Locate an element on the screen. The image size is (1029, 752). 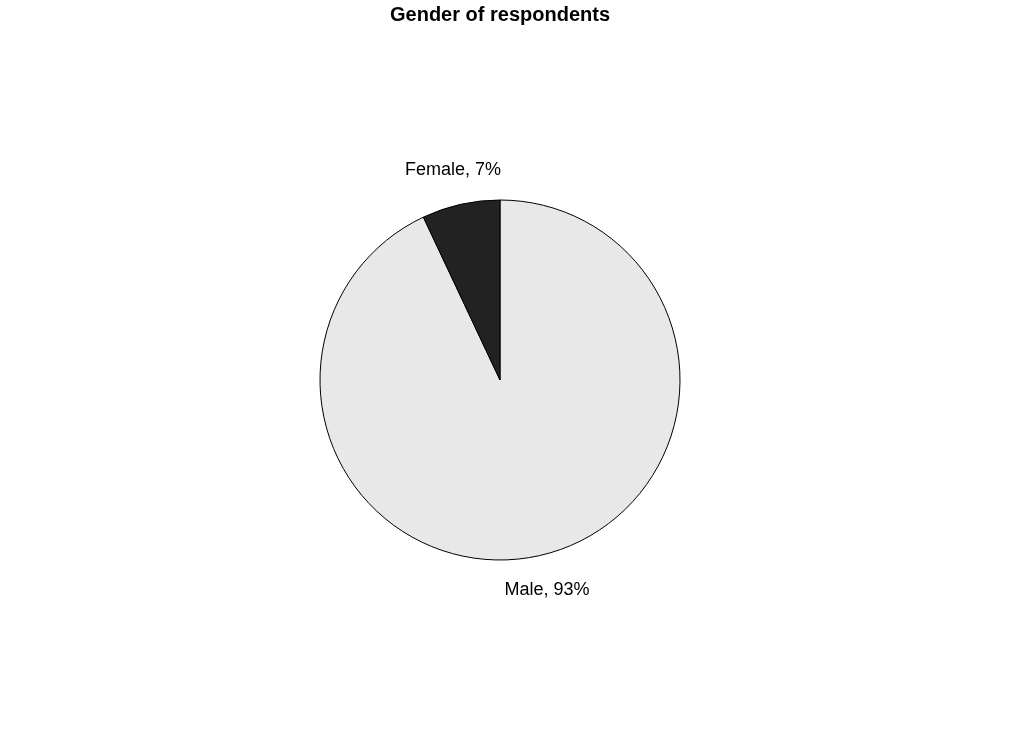
slice-label: Male, 93% is located at coordinates (547, 588).